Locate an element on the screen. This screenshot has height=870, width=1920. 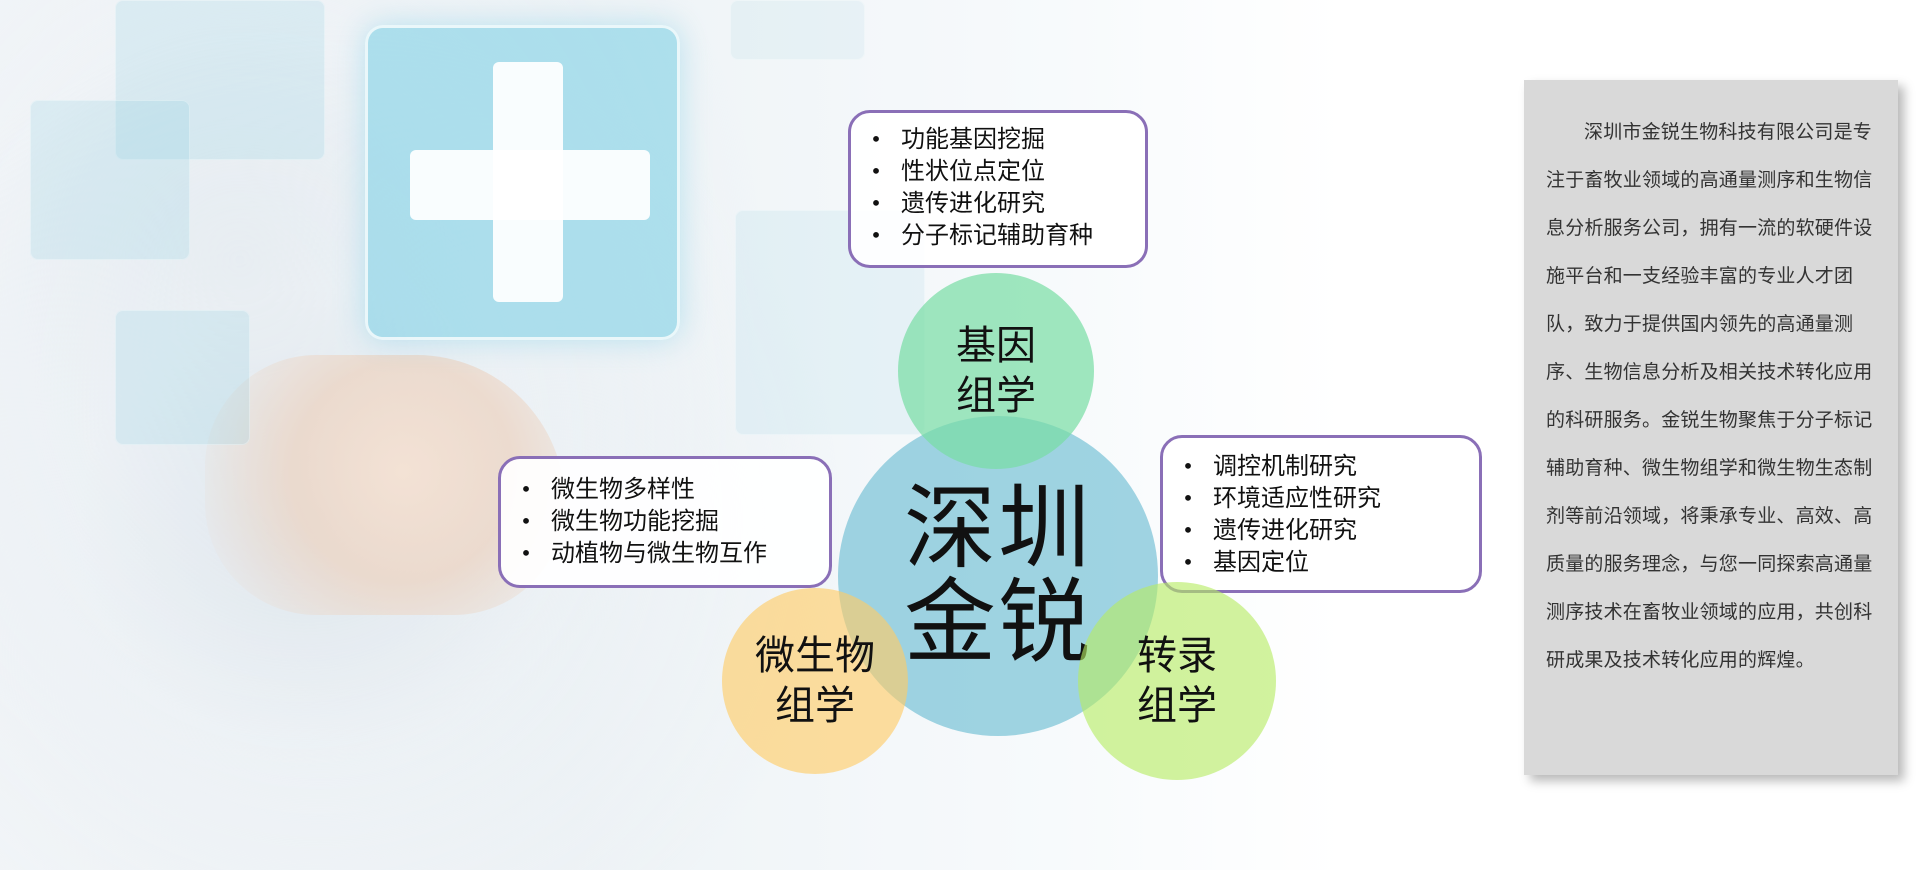
list-item-text: 分子标记辅助育种 is located at coordinates (997, 235).